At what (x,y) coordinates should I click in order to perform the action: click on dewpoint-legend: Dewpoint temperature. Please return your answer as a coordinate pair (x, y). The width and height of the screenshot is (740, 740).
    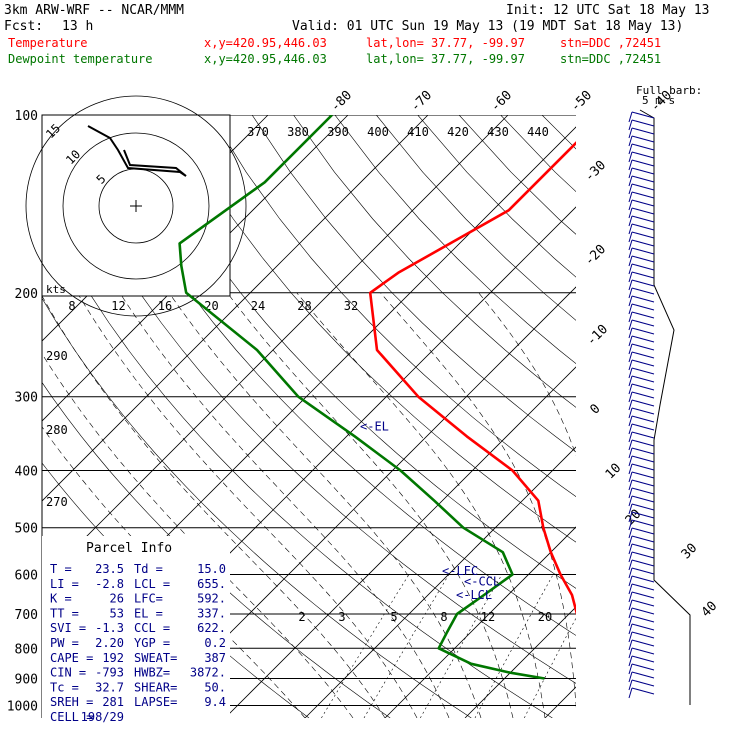
    Looking at the image, I should click on (80, 59).